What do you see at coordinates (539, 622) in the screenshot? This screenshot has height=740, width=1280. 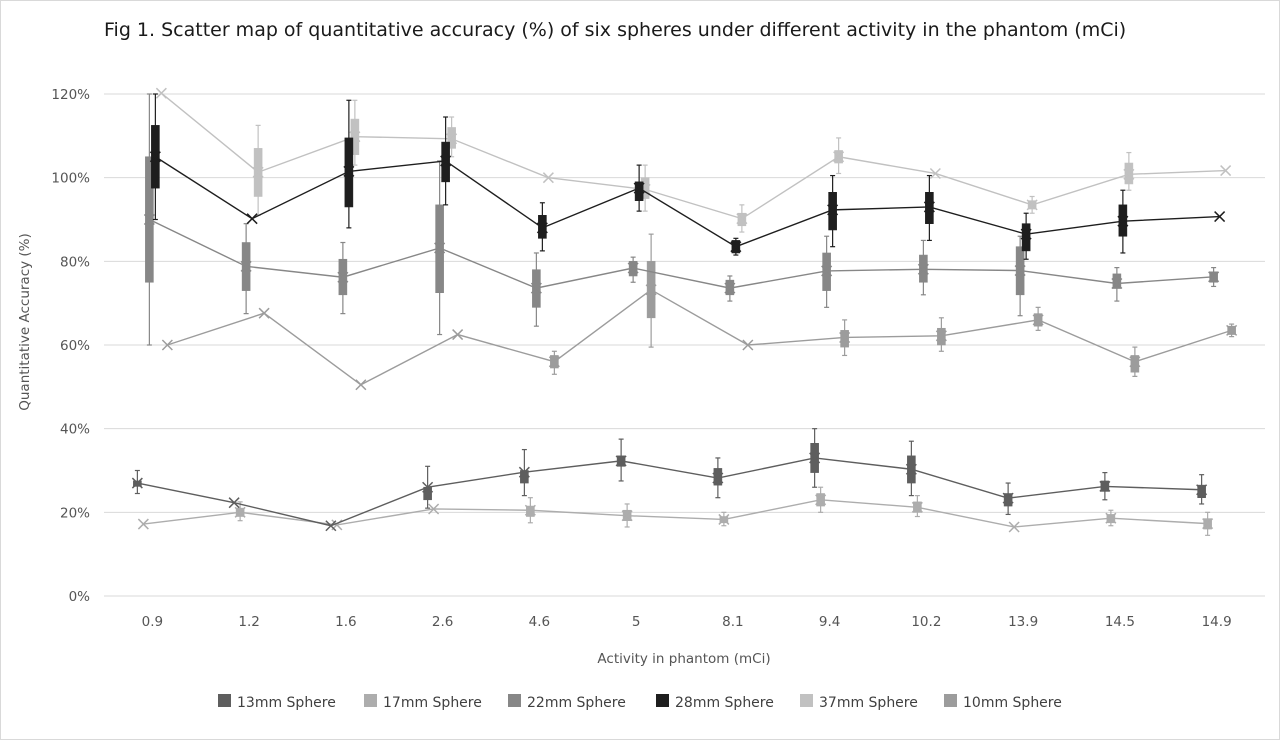 I see `x-tick-label: 4.6` at bounding box center [539, 622].